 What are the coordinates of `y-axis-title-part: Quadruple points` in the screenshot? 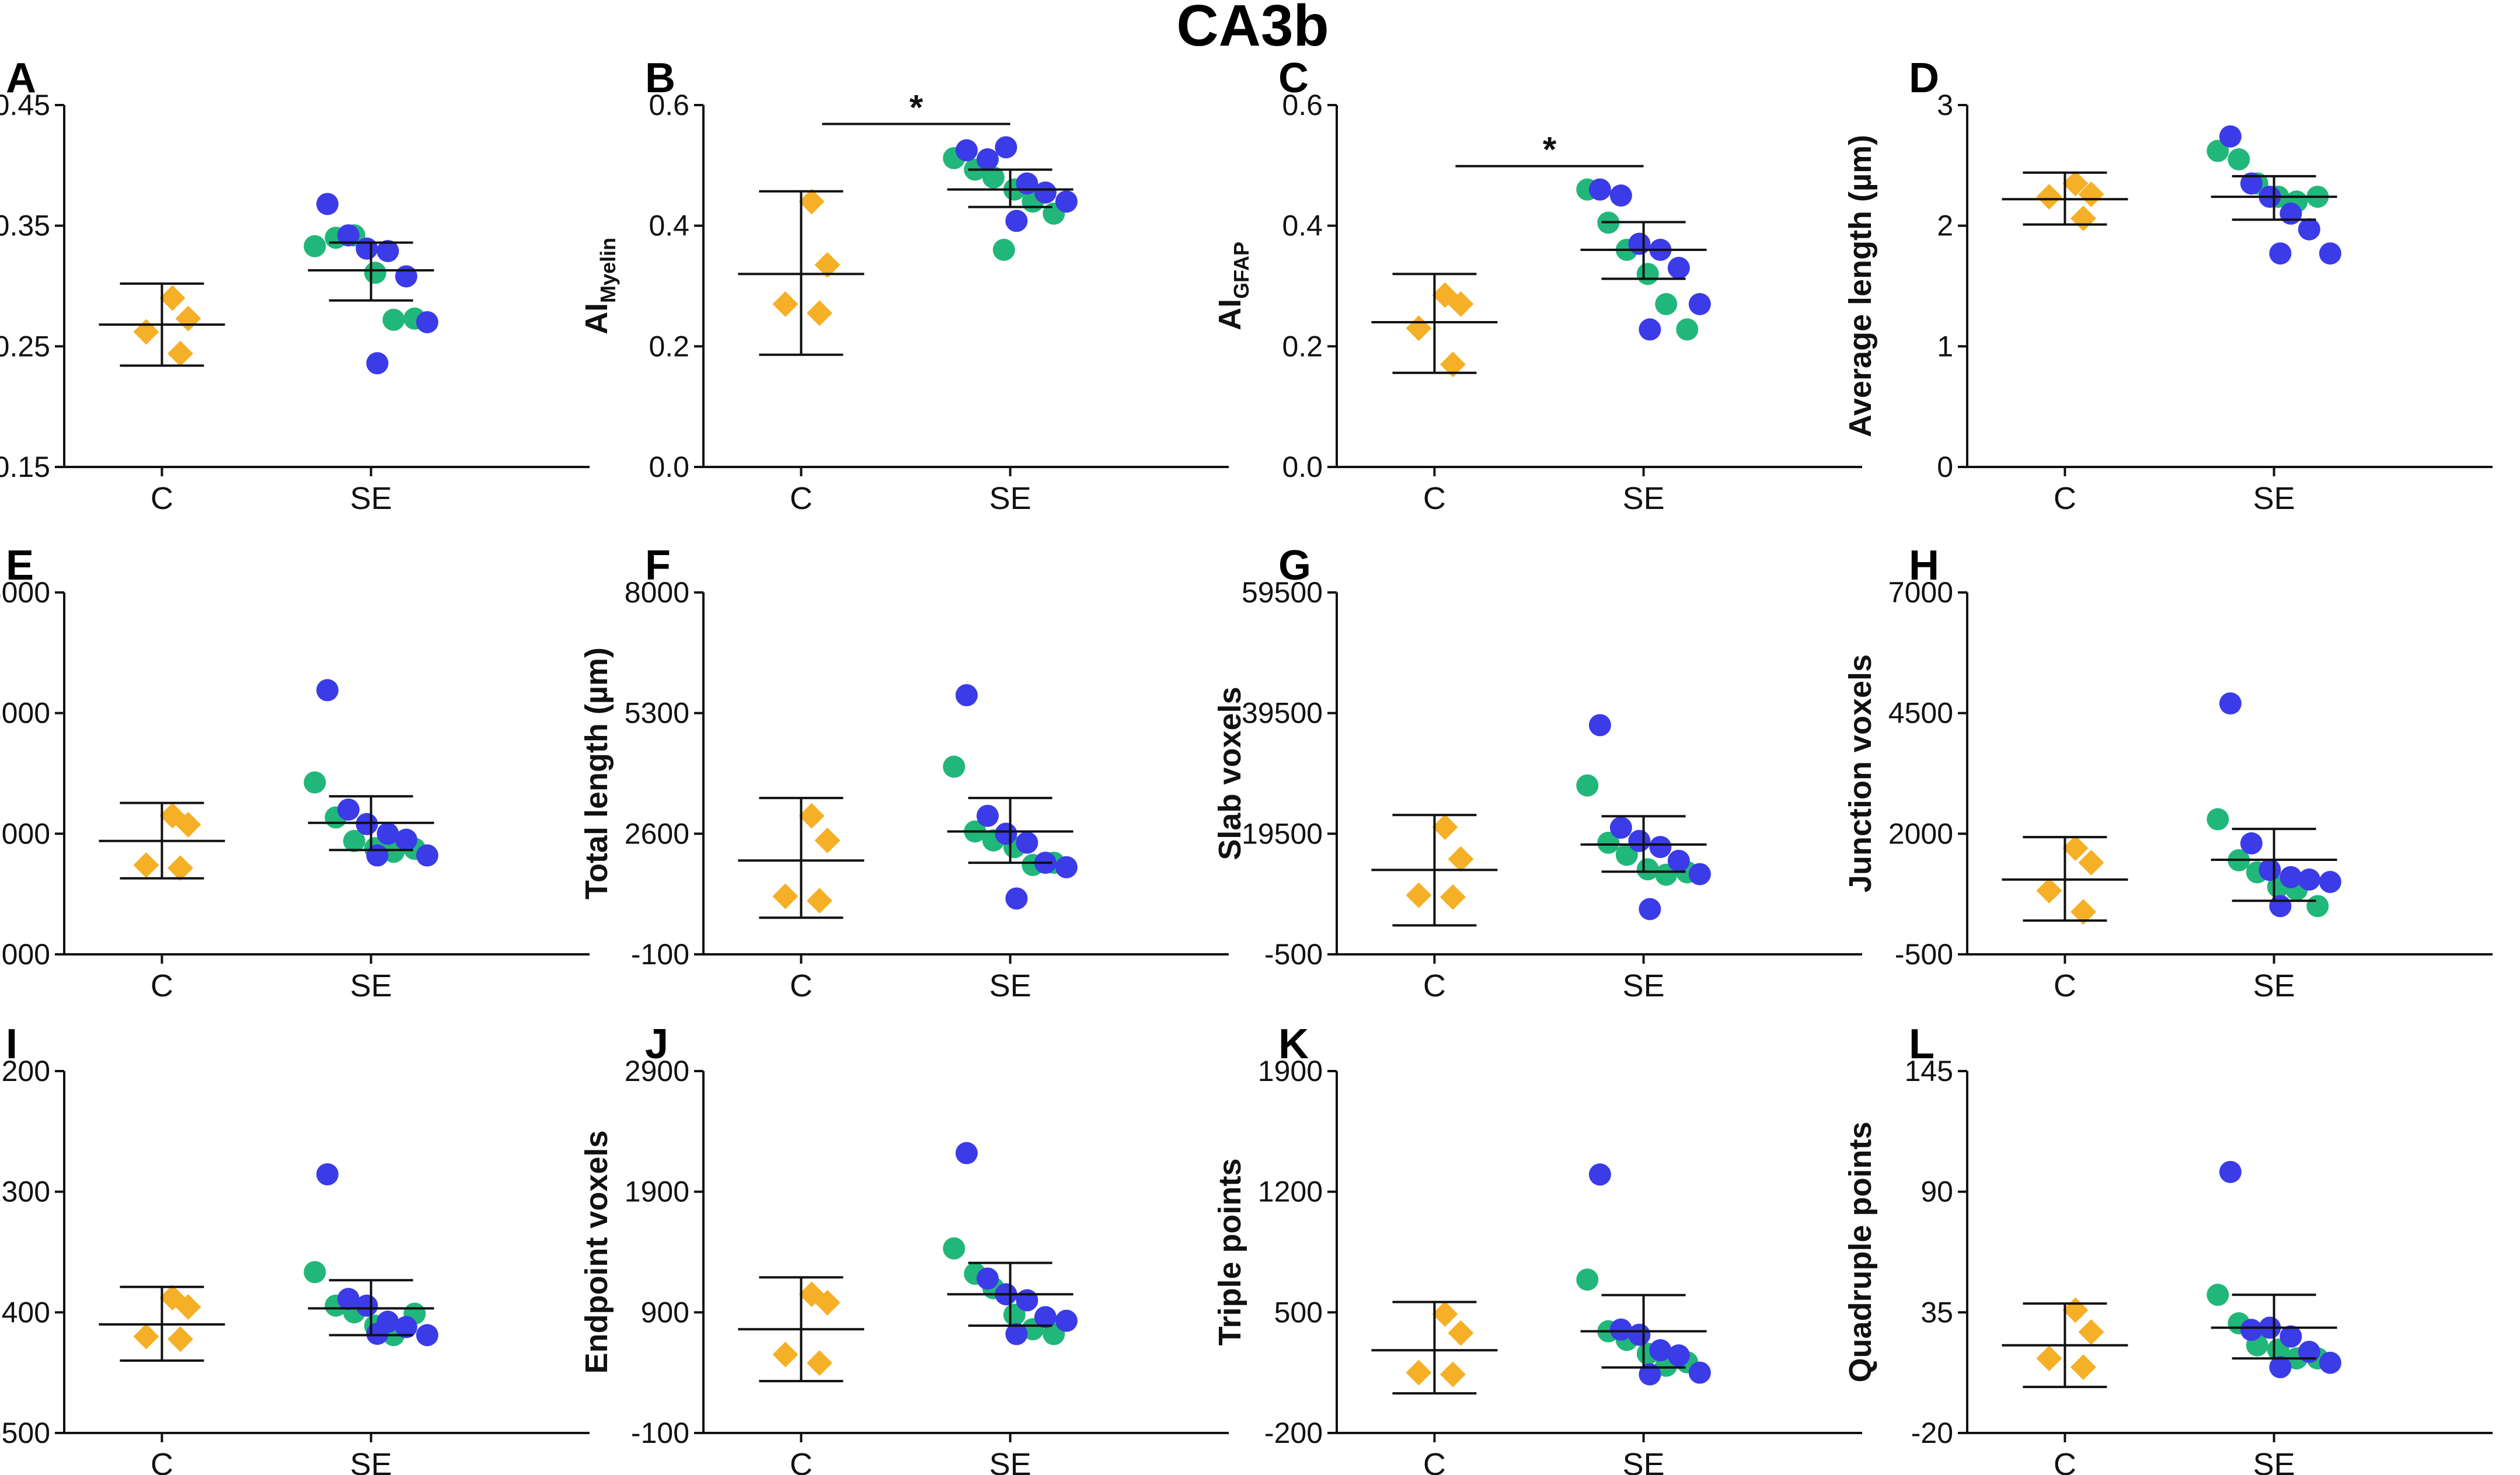 It's located at (1860, 1252).